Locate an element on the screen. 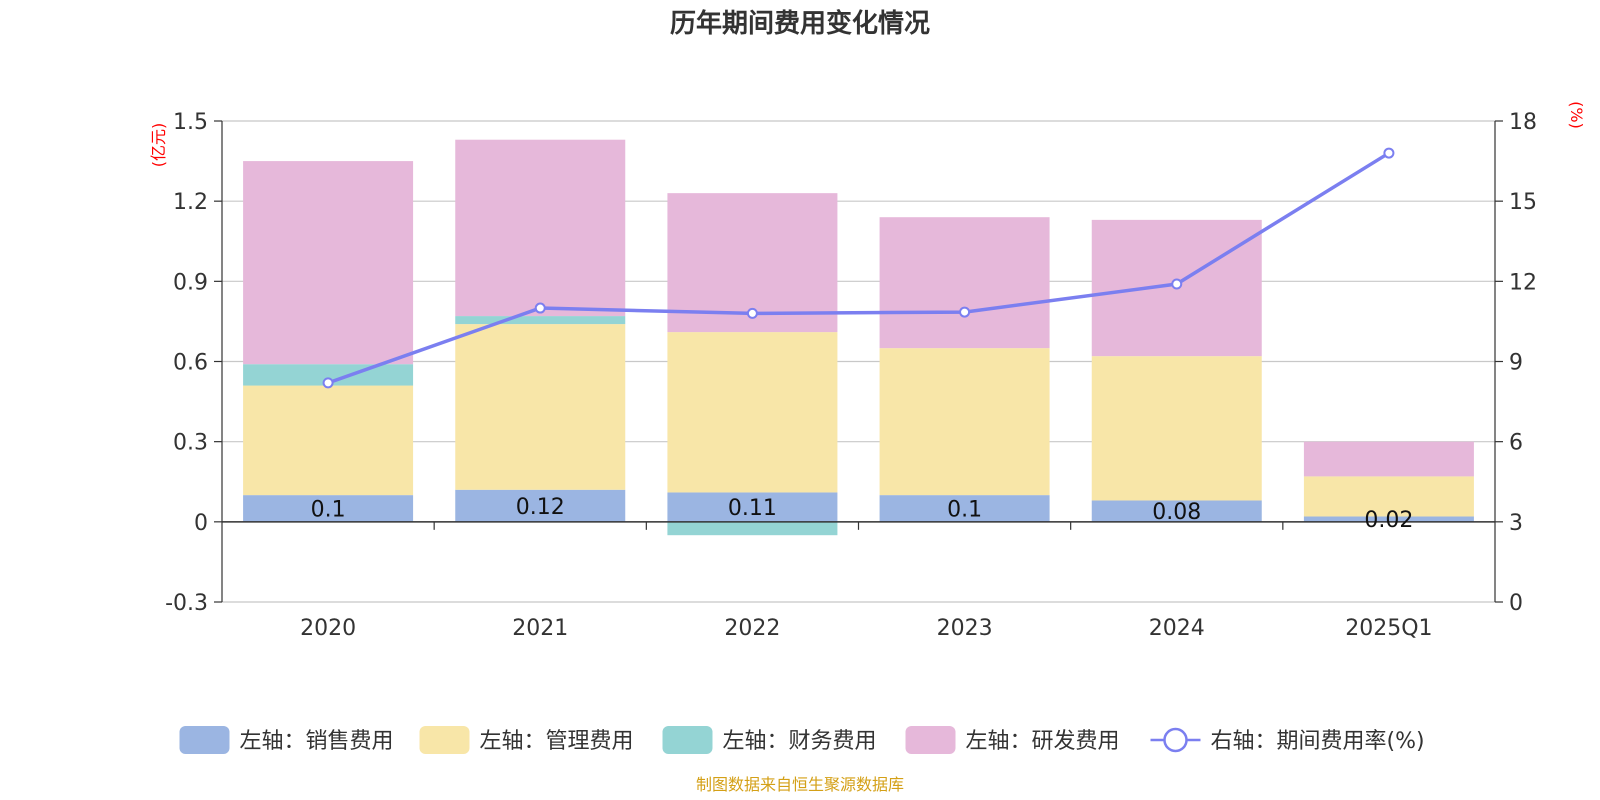 Image resolution: width=1600 pixels, height=800 pixels. legend-label: 右轴：期间费用率(%) is located at coordinates (1318, 741).